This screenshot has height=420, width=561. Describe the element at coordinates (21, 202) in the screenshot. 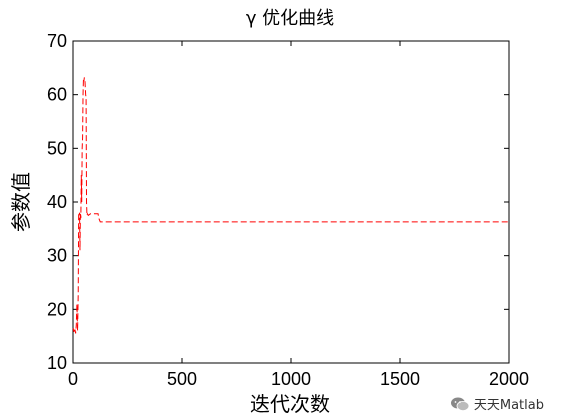

I see `y-axis-label: 参数值` at that location.